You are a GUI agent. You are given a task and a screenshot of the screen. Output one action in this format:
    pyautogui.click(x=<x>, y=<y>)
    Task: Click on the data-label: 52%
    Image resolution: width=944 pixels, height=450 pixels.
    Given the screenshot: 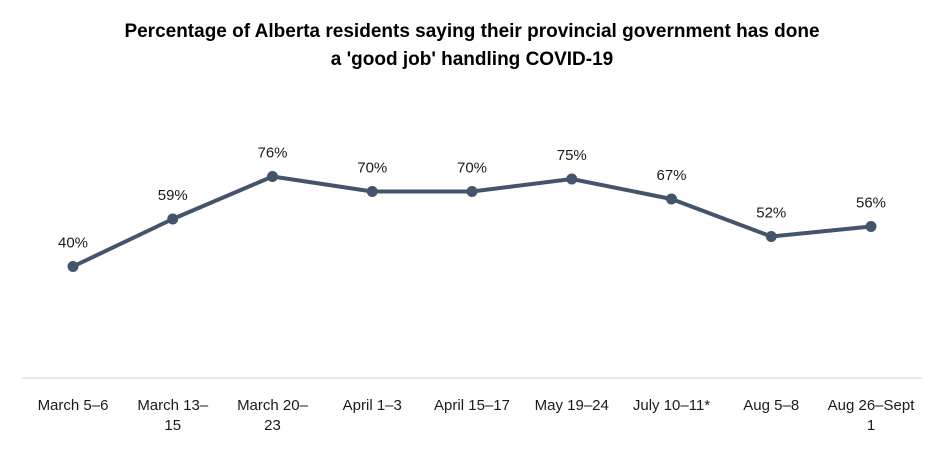 What is the action you would take?
    pyautogui.click(x=771, y=213)
    